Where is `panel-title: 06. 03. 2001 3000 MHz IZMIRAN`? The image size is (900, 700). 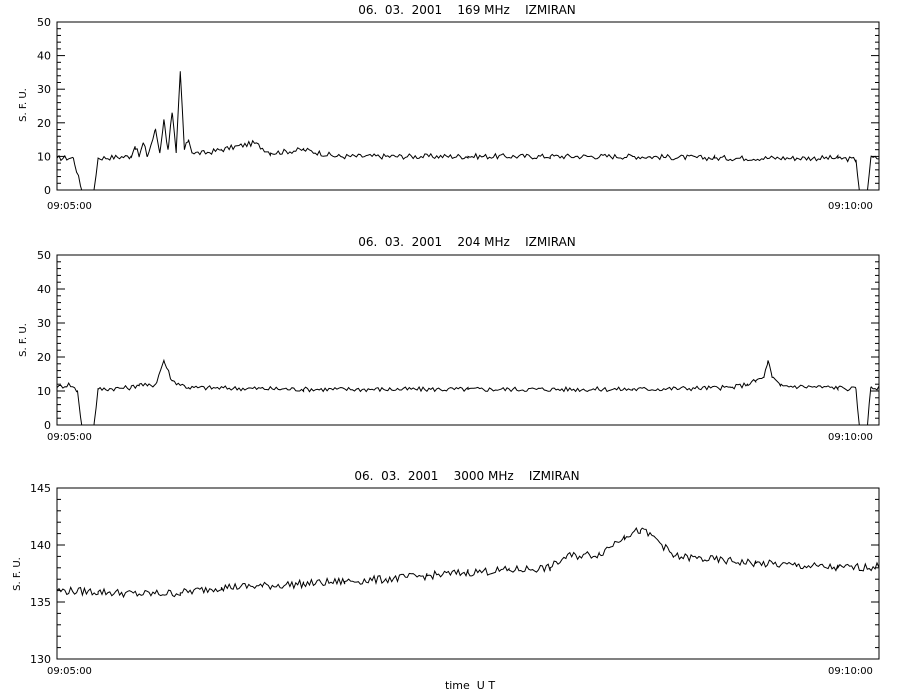 panel-title: 06. 03. 2001 3000 MHz IZMIRAN is located at coordinates (466, 476).